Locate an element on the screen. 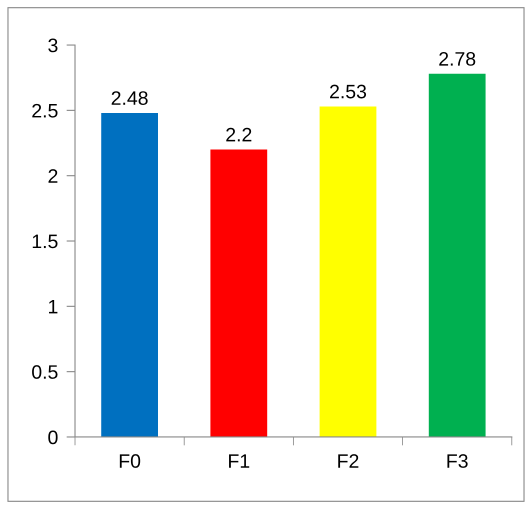  data-label: 2.78 is located at coordinates (457, 59).